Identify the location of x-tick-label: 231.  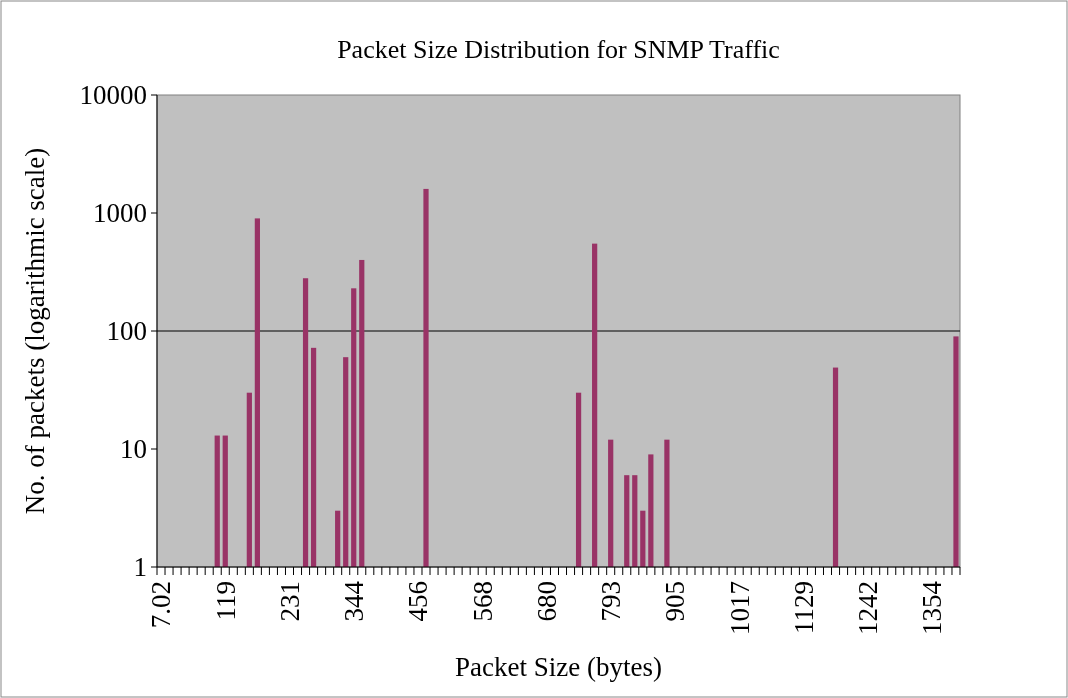
(289, 601).